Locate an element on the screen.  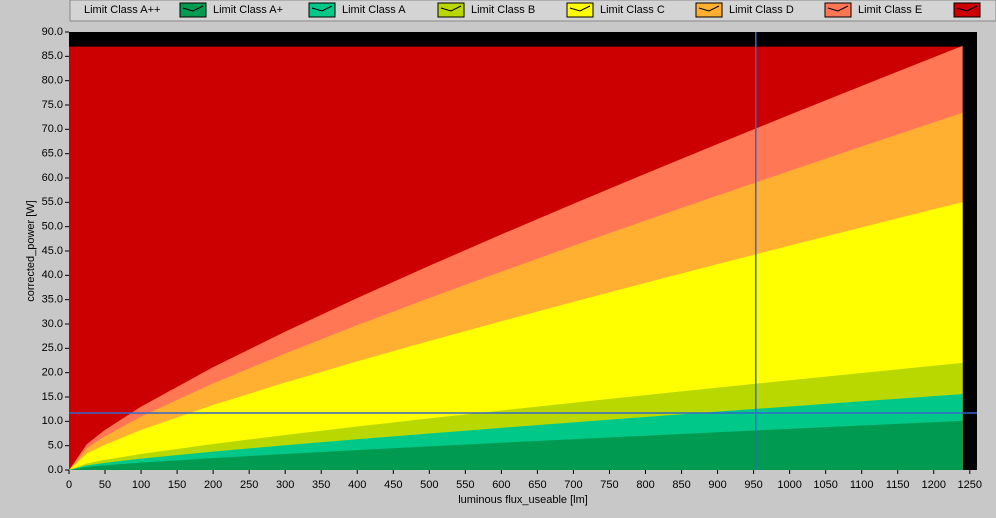
y-tick-label: 50.0 is located at coordinates (52, 227).